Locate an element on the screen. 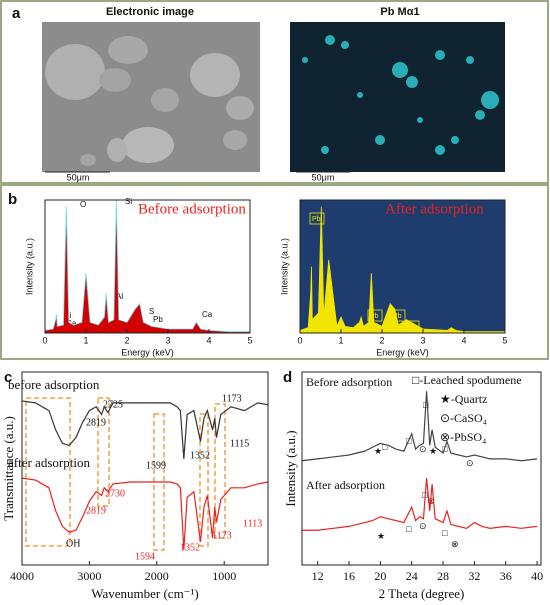 The width and height of the screenshot is (550, 605). peak-label: Al is located at coordinates (119, 296).